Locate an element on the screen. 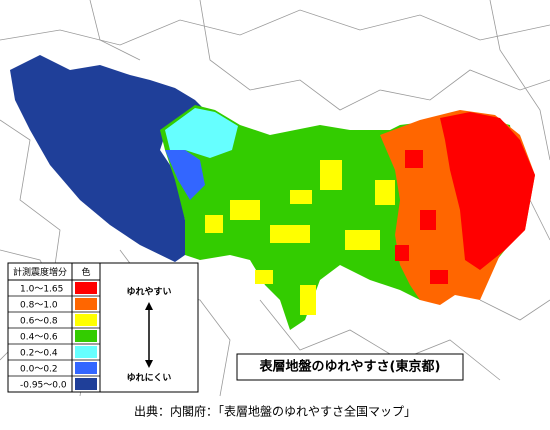 This screenshot has width=550, height=430. legend-header: 色 is located at coordinates (85, 272).